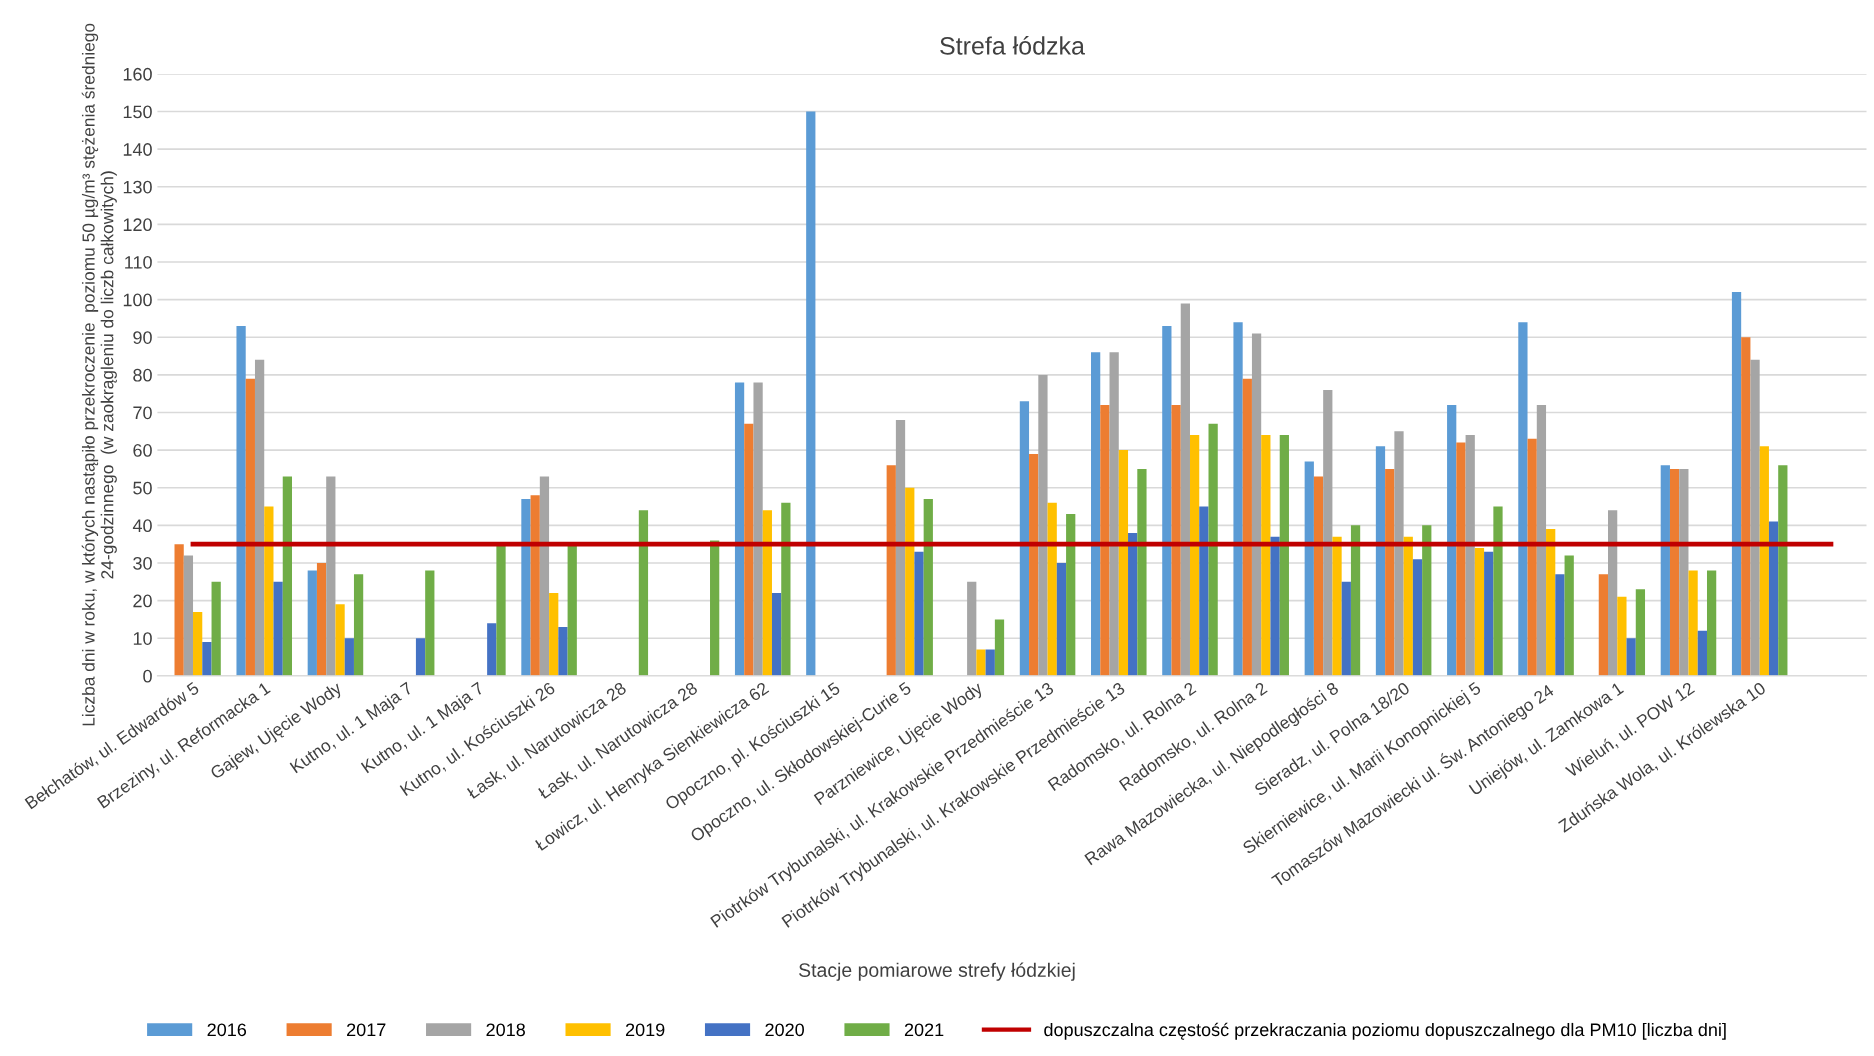 This screenshot has height=1056, width=1874. What do you see at coordinates (1385, 1031) in the screenshot?
I see `legend-label: dopuszczalna częstość przekraczania poziomu dopuszczalnego dla PM10 [liczba dni]` at bounding box center [1385, 1031].